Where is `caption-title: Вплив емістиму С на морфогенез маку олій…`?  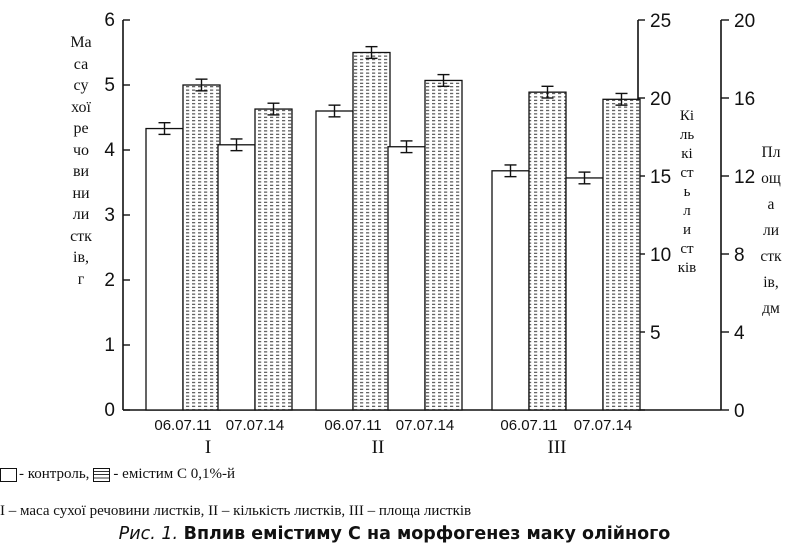
caption-title: Вплив емістиму С на морфогенез маку олій… is located at coordinates (427, 534).